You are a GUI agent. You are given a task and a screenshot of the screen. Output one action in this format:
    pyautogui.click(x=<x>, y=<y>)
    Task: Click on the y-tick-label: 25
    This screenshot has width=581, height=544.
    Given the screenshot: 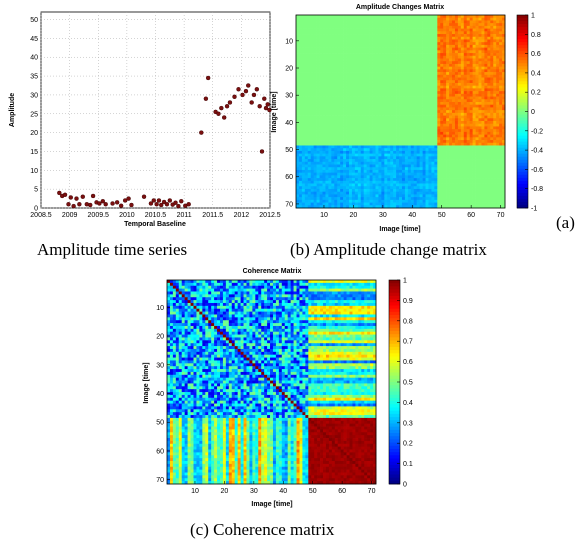 What is the action you would take?
    pyautogui.click(x=34, y=114)
    